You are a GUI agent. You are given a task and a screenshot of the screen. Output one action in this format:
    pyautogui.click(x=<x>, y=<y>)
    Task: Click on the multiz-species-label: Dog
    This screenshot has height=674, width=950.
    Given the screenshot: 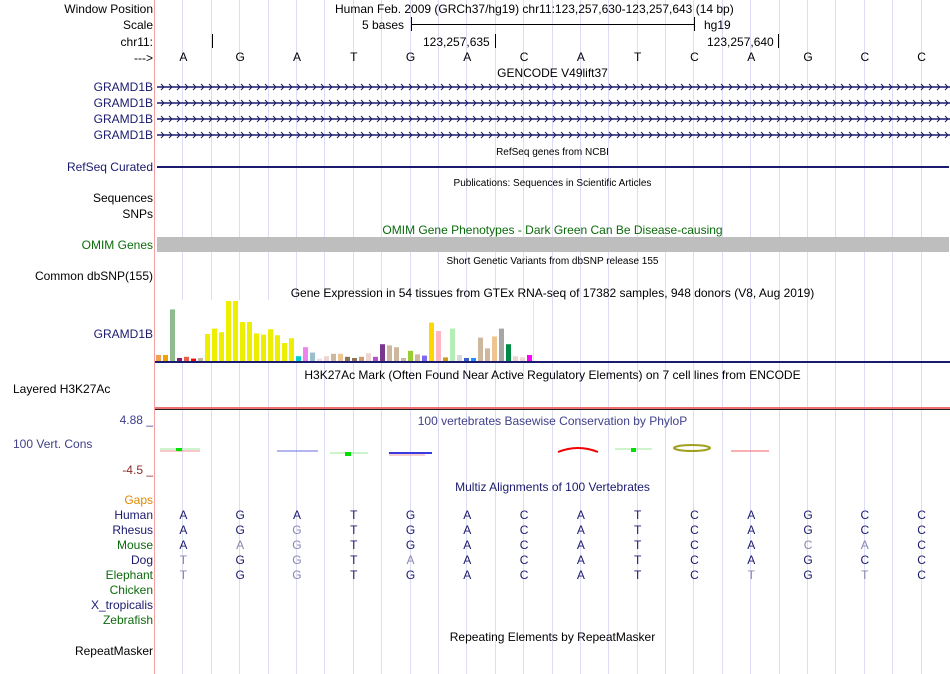 What is the action you would take?
    pyautogui.click(x=141, y=560)
    